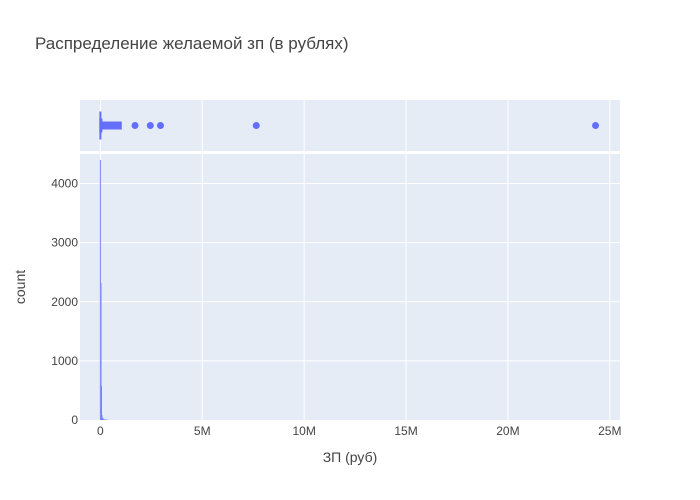  I want to click on strip-plot-area, so click(350, 125).